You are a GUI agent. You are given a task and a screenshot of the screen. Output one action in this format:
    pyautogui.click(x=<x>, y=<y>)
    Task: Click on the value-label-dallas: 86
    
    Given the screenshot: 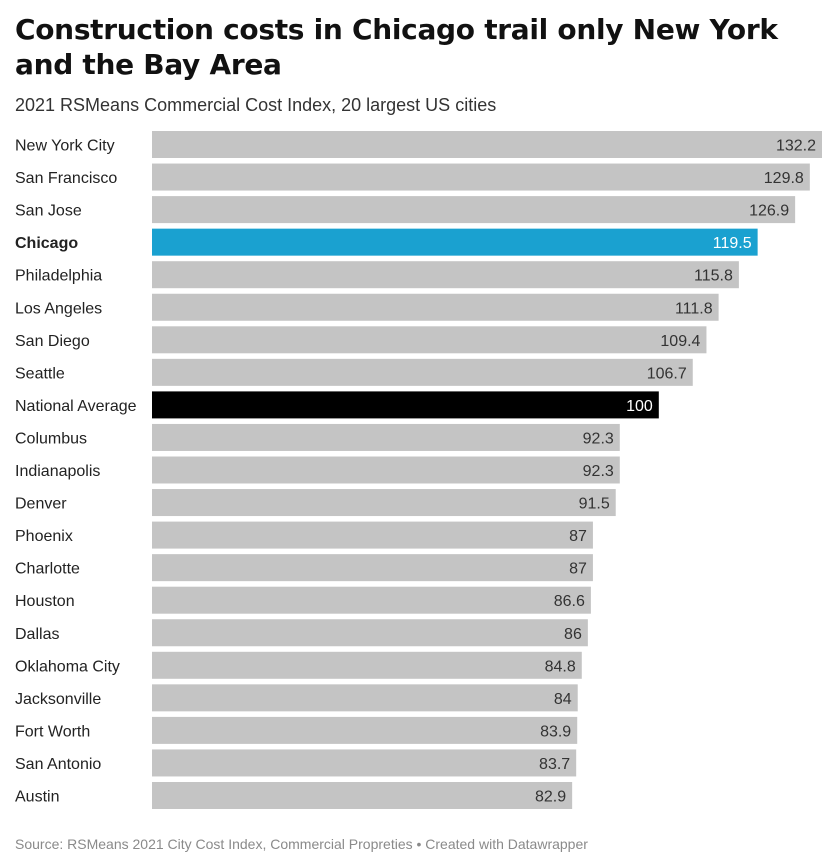 What is the action you would take?
    pyautogui.click(x=573, y=634)
    